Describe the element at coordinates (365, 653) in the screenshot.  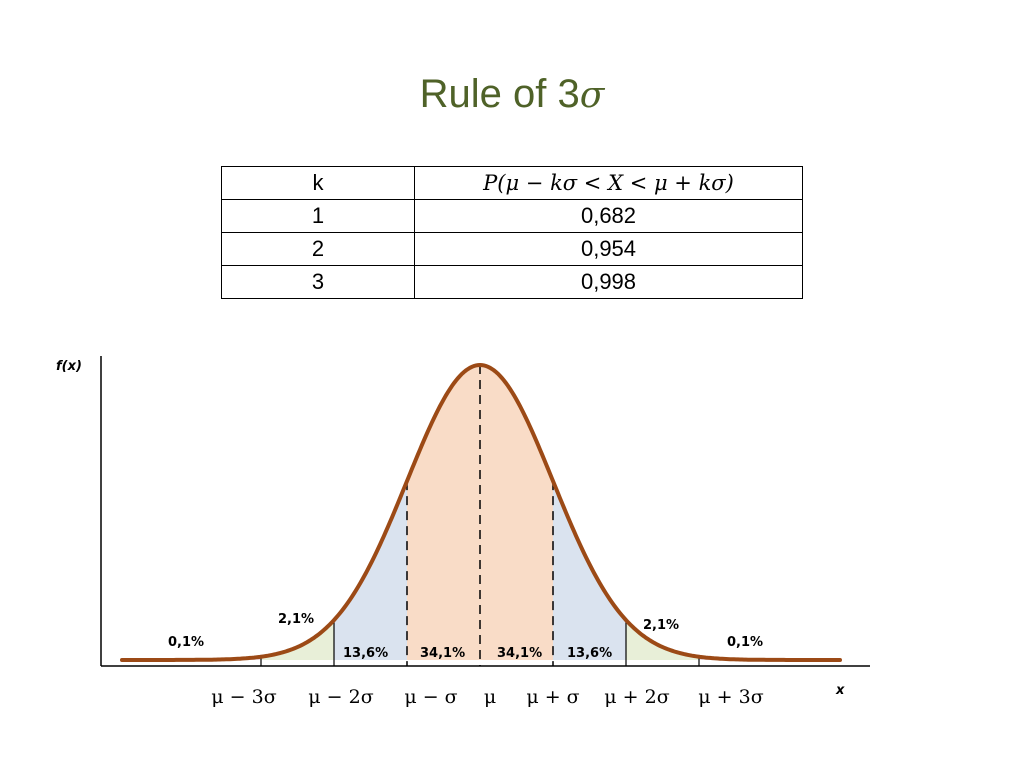
I see `region-label-left-13: 13,6%` at that location.